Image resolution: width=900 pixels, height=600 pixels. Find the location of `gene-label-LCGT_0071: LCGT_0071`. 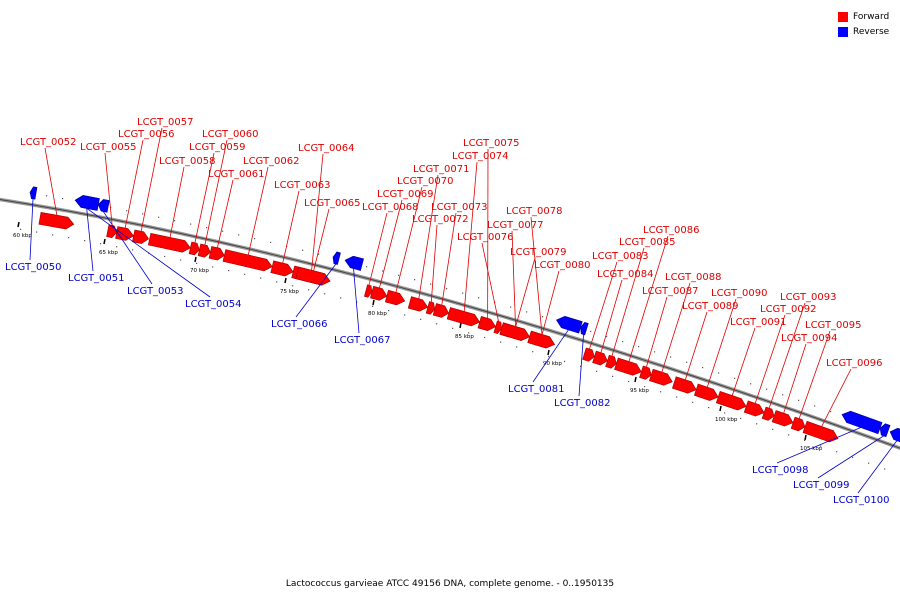

gene-label-LCGT_0071: LCGT_0071 is located at coordinates (441, 169).